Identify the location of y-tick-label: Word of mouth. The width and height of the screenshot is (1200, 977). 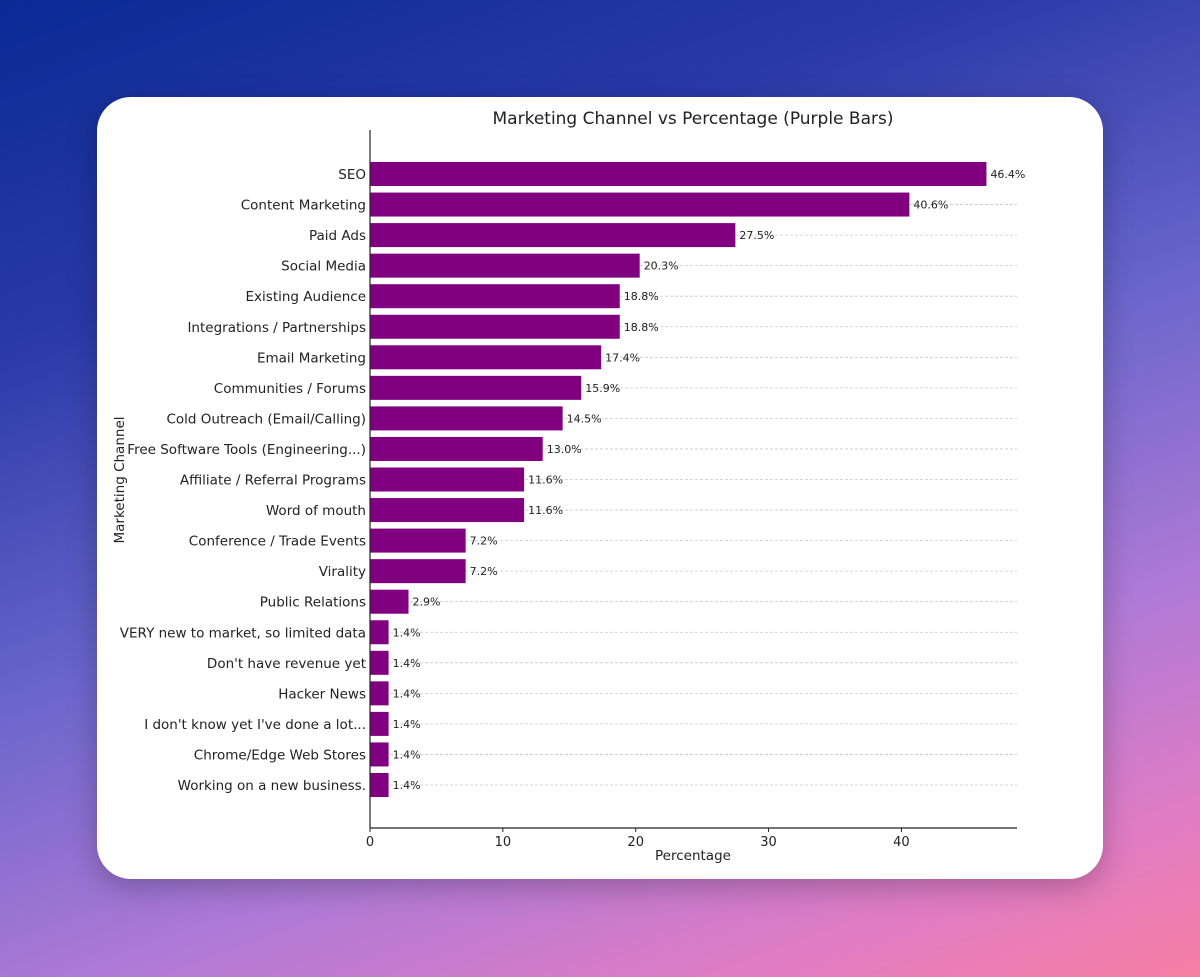
(316, 511).